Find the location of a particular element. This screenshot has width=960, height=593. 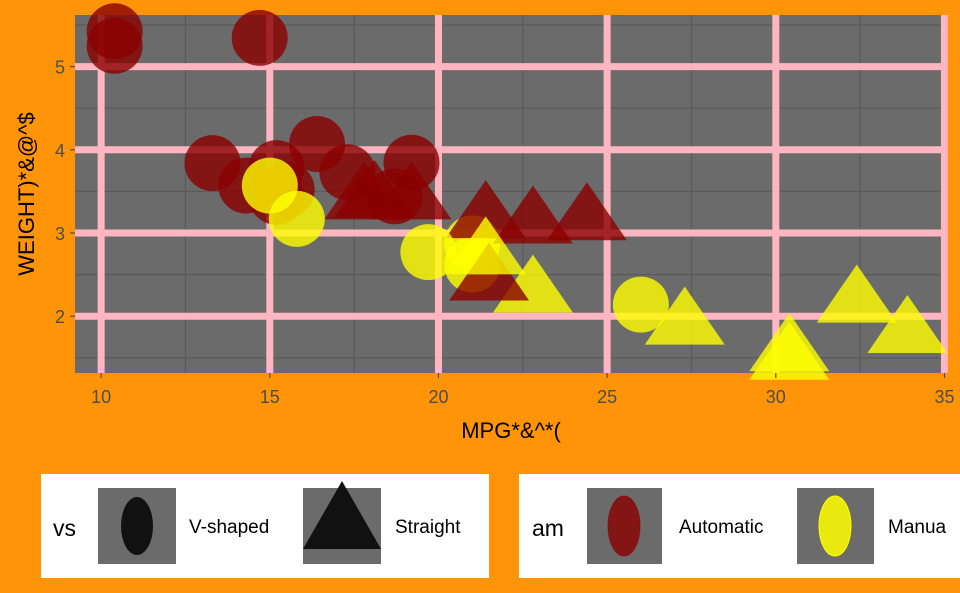

x-tick-label: 10 is located at coordinates (101, 397).